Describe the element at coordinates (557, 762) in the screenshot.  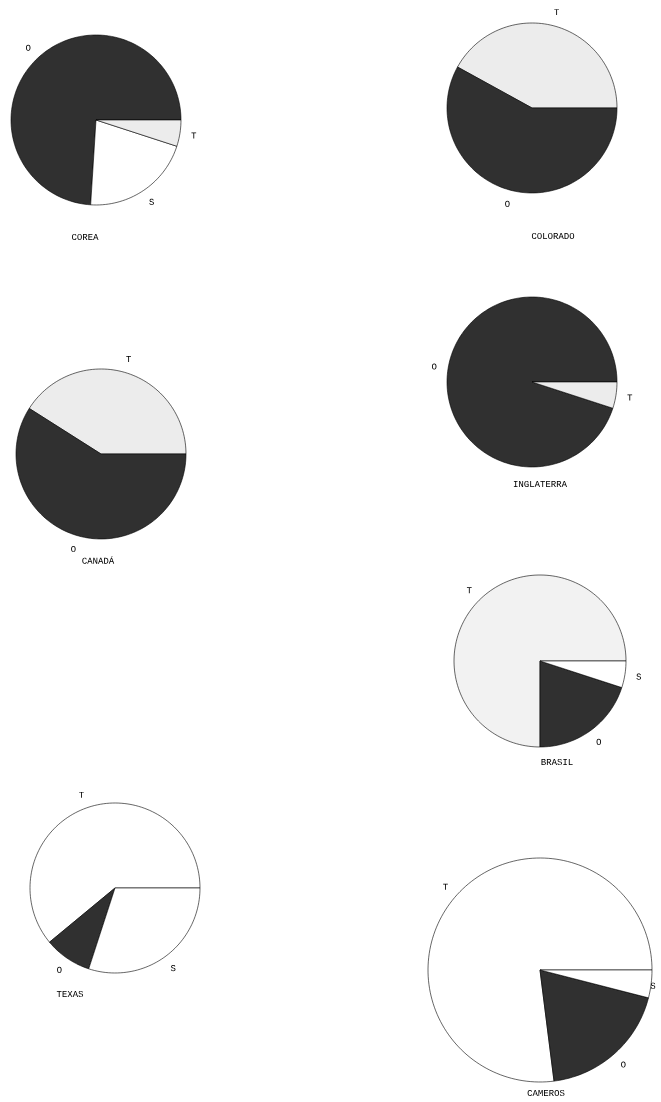
I see `text: BRASIL` at that location.